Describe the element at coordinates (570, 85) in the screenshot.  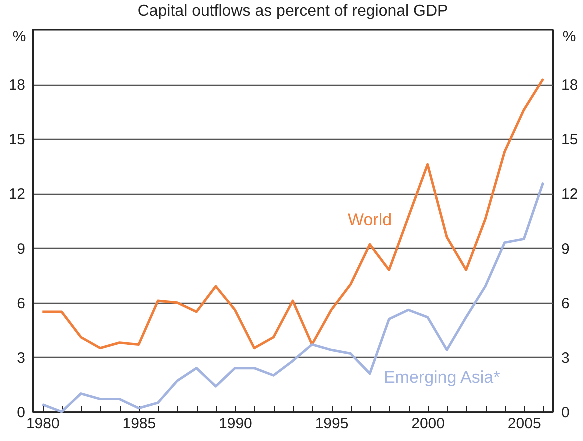
I see `y2-tick-label: 18` at that location.